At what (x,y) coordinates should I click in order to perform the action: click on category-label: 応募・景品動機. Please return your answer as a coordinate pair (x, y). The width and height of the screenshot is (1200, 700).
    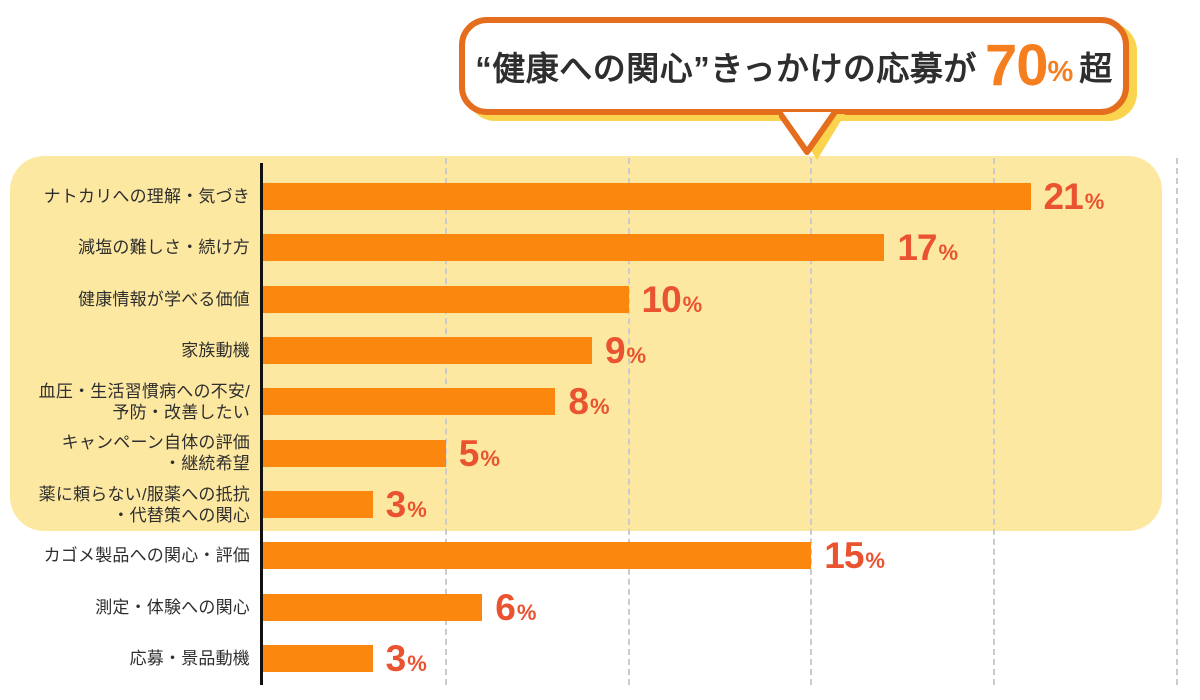
    Looking at the image, I should click on (189, 659).